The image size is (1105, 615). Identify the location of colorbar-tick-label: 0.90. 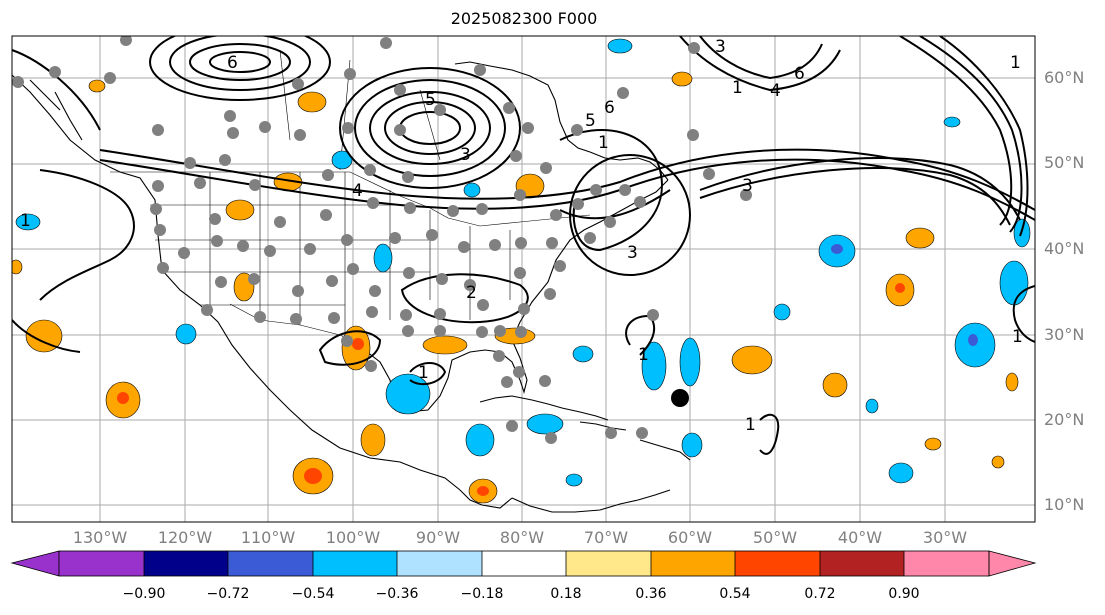
(904, 594).